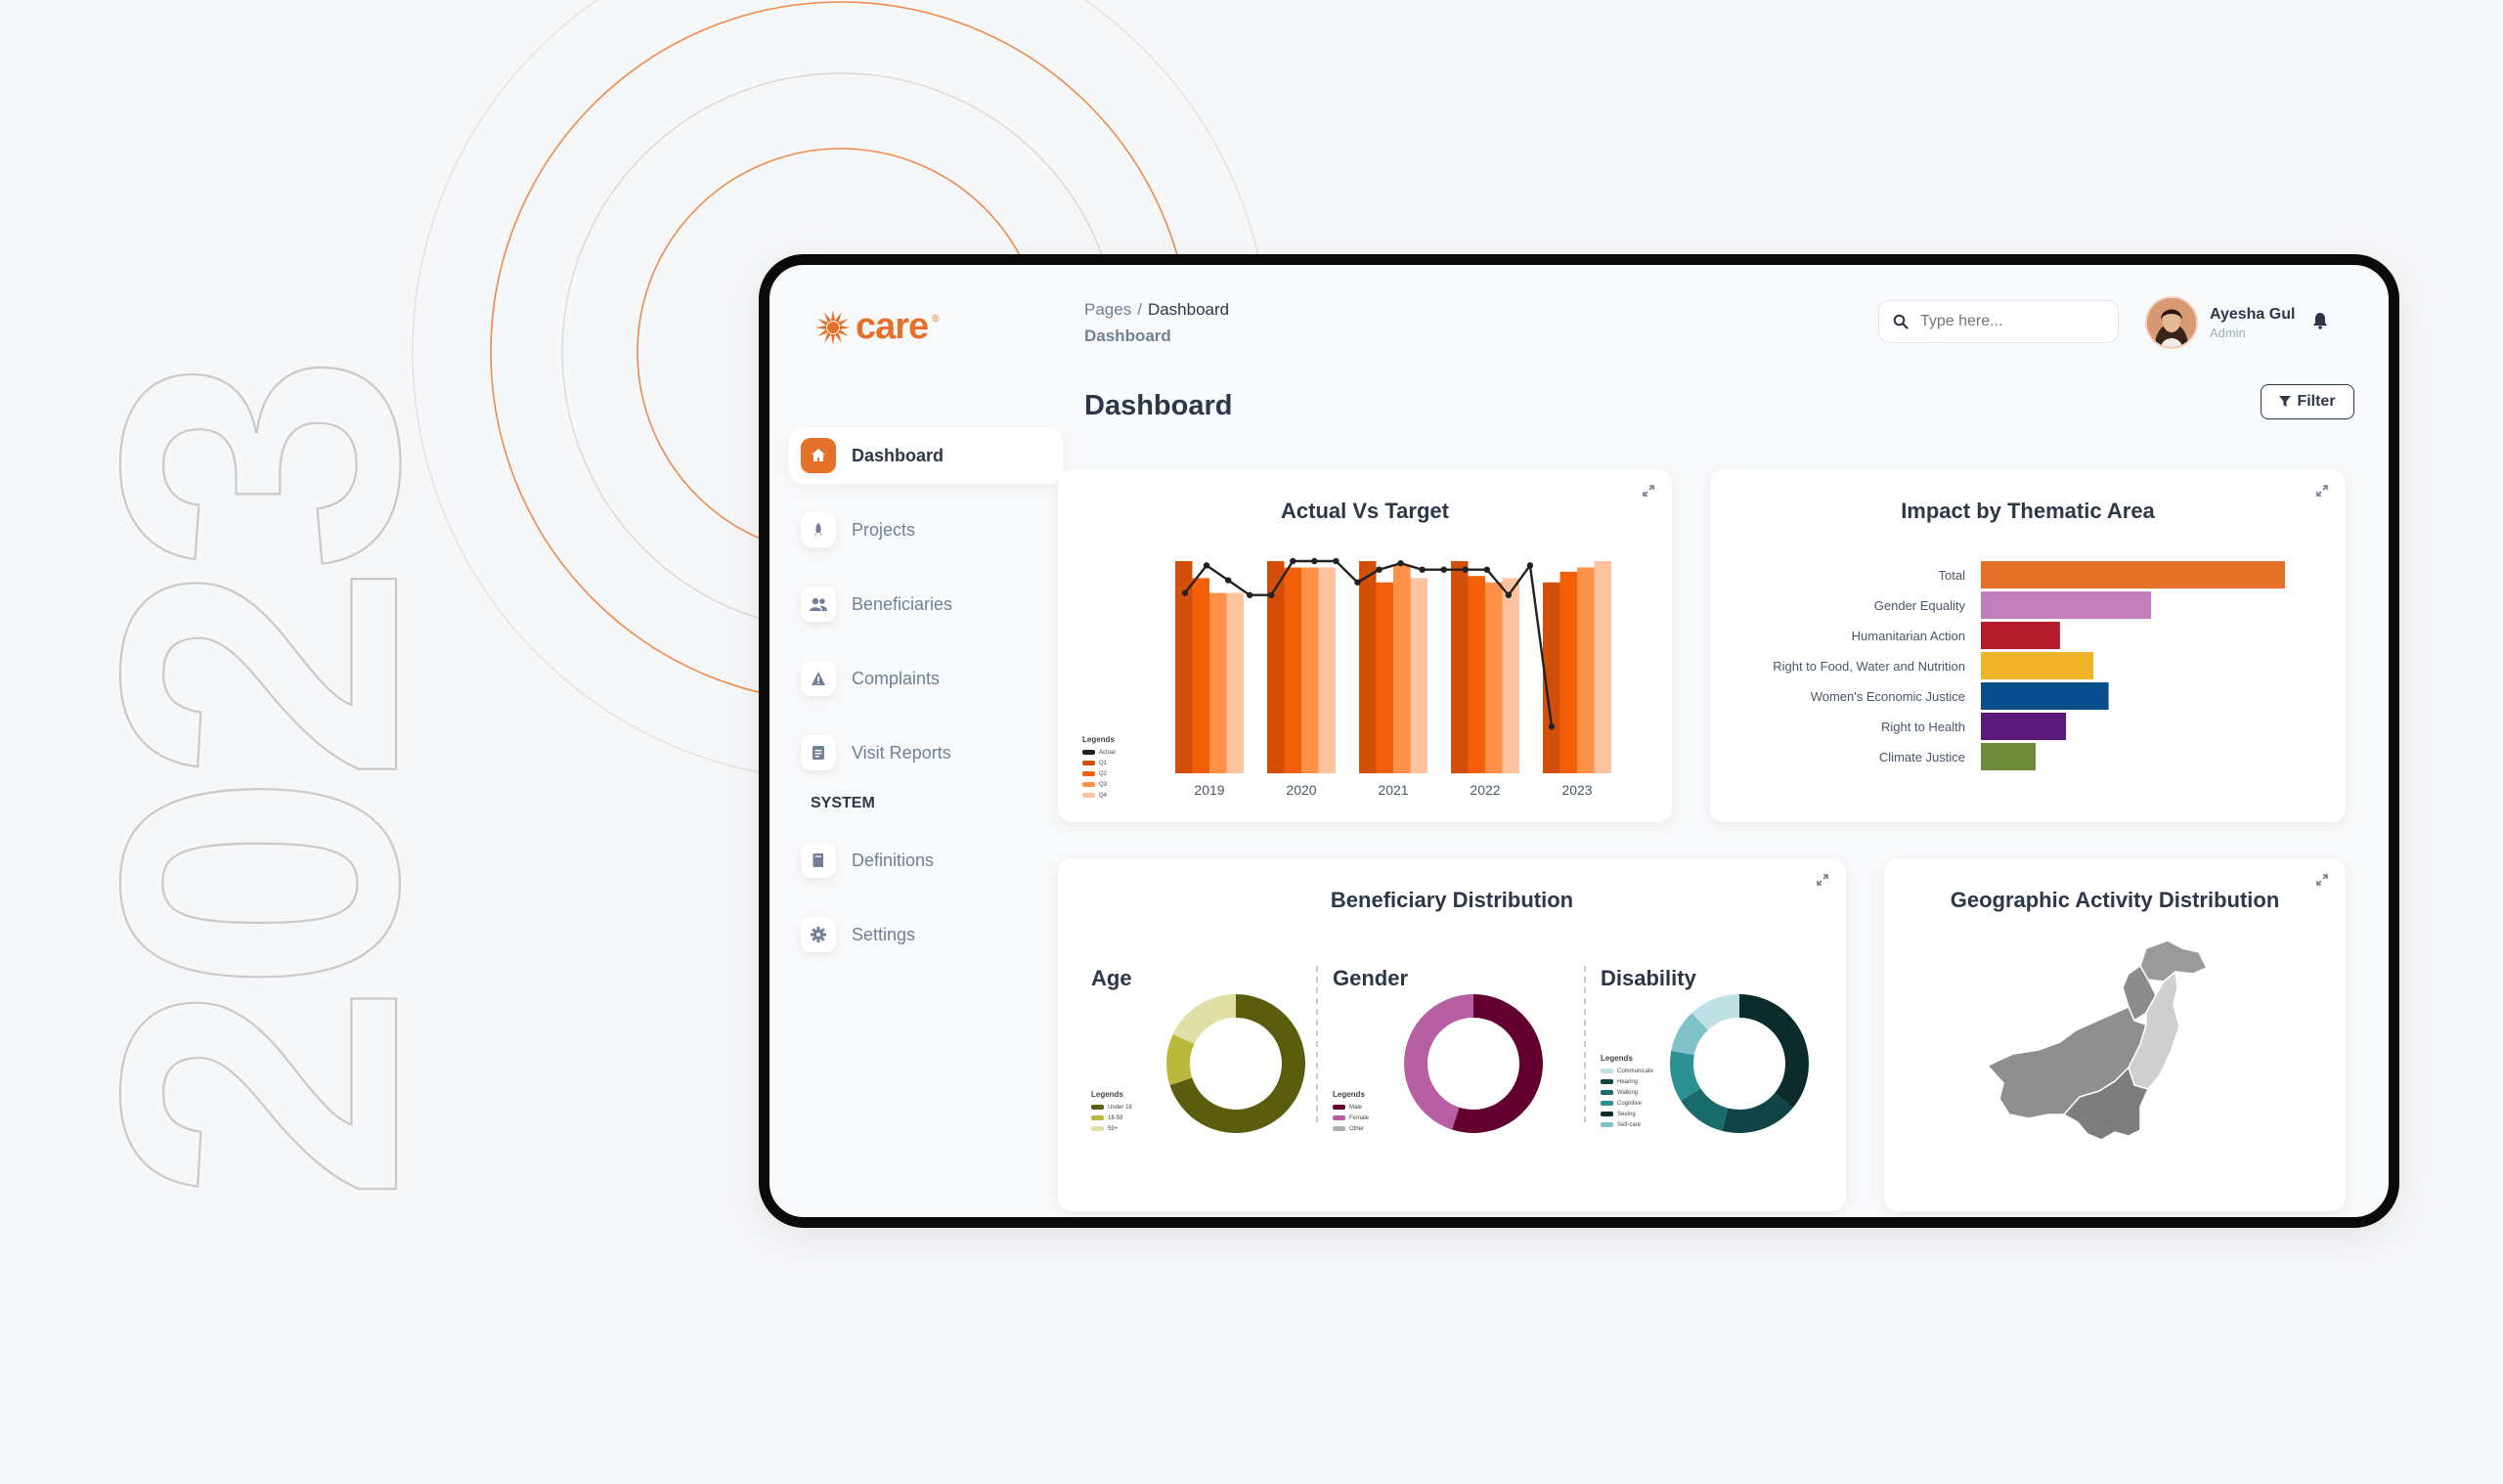 The image size is (2503, 1484). What do you see at coordinates (1487, 1049) in the screenshot?
I see `beneficiary-donut-charts` at bounding box center [1487, 1049].